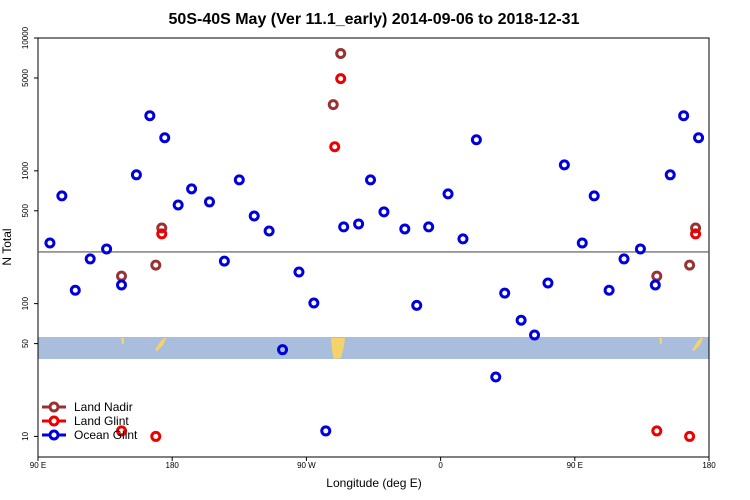 The image size is (750, 500). Describe the element at coordinates (7, 246) in the screenshot. I see `y-axis-label: N Total` at that location.